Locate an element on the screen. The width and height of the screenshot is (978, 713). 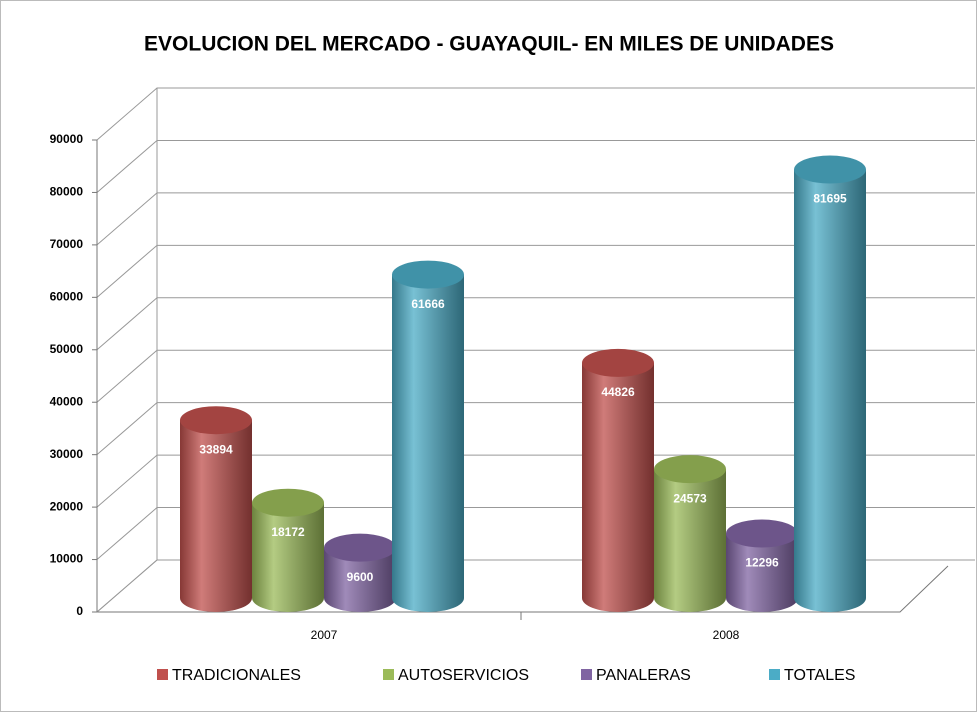
y-tick-label: 80000 is located at coordinates (67, 192).